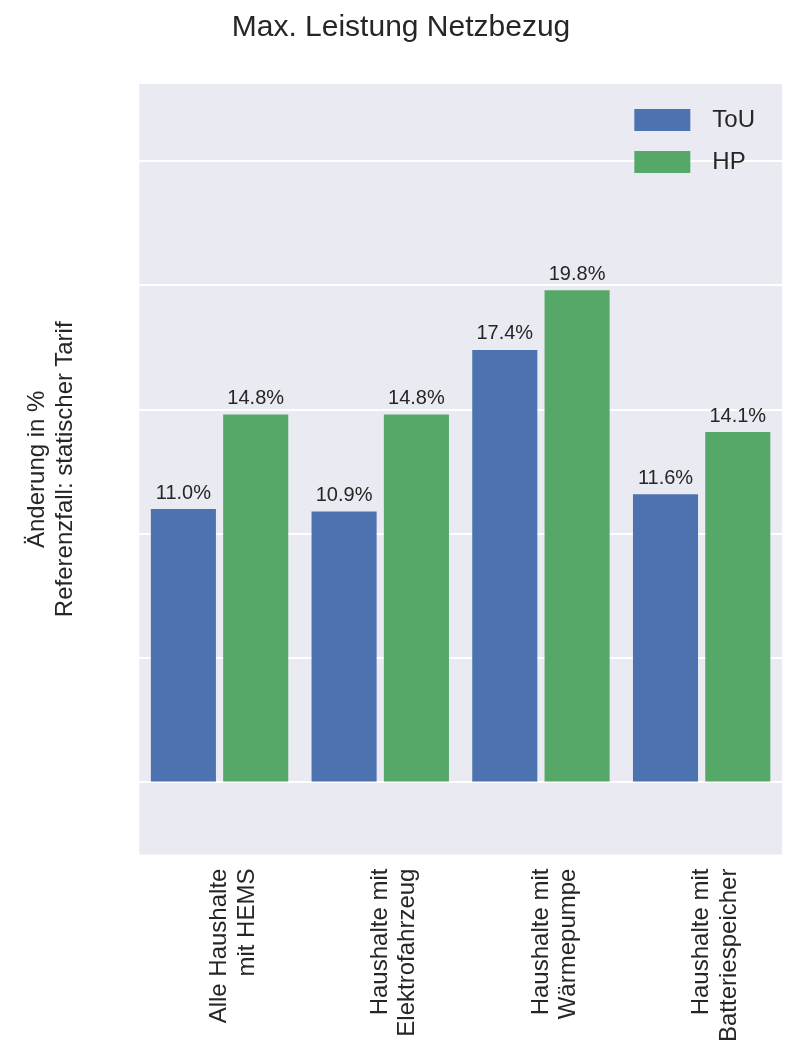 Image resolution: width=804 pixels, height=1061 pixels. Describe the element at coordinates (553, 944) in the screenshot. I see `x-tick-label: Haushalte mit Wärmepumpe` at that location.